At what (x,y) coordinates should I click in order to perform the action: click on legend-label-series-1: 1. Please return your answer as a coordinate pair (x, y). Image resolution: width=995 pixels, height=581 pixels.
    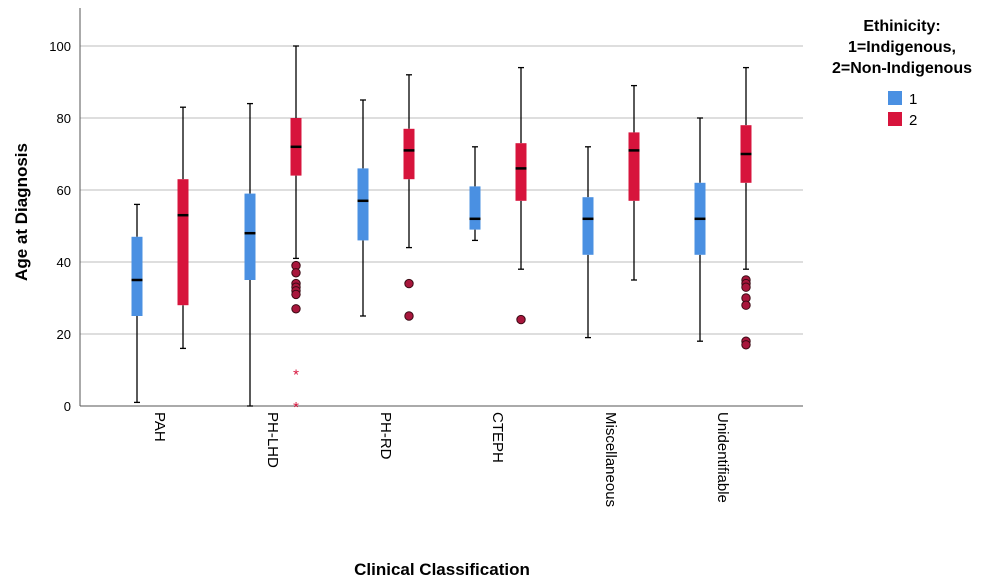
    Looking at the image, I should click on (913, 99).